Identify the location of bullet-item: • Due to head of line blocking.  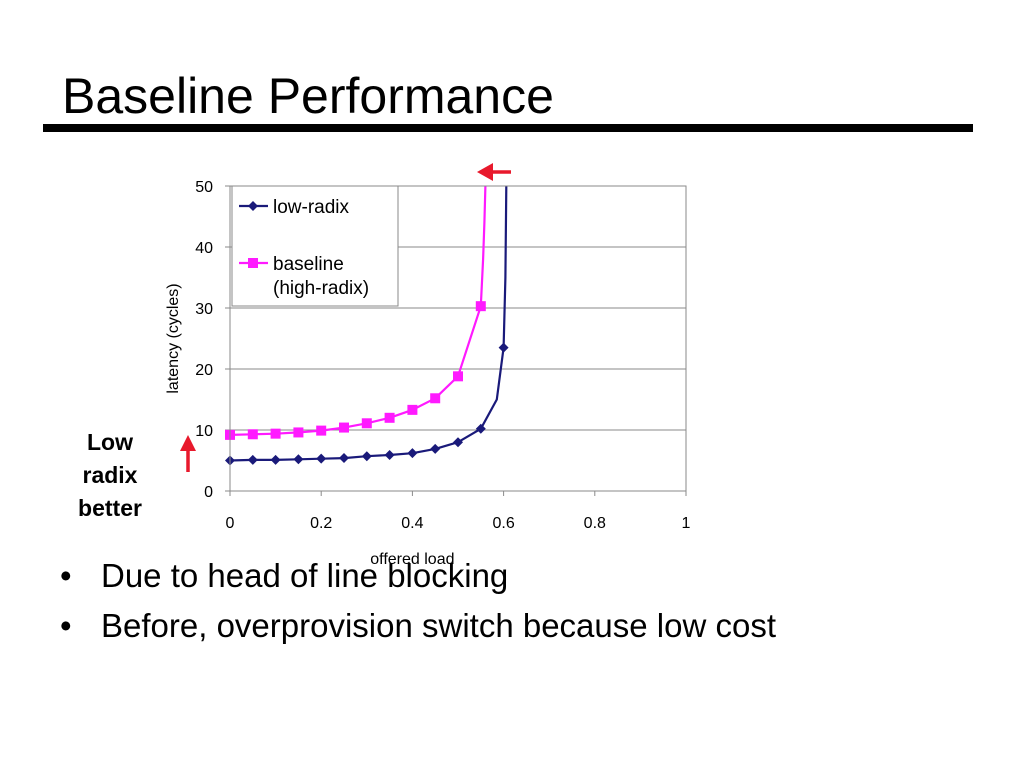
(450, 576).